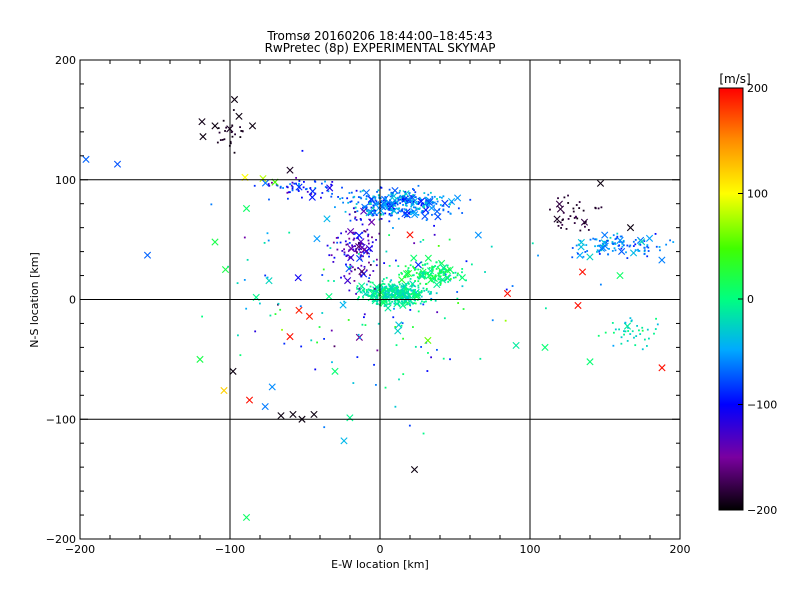  I want to click on y-tick-label: 100, so click(65, 180).